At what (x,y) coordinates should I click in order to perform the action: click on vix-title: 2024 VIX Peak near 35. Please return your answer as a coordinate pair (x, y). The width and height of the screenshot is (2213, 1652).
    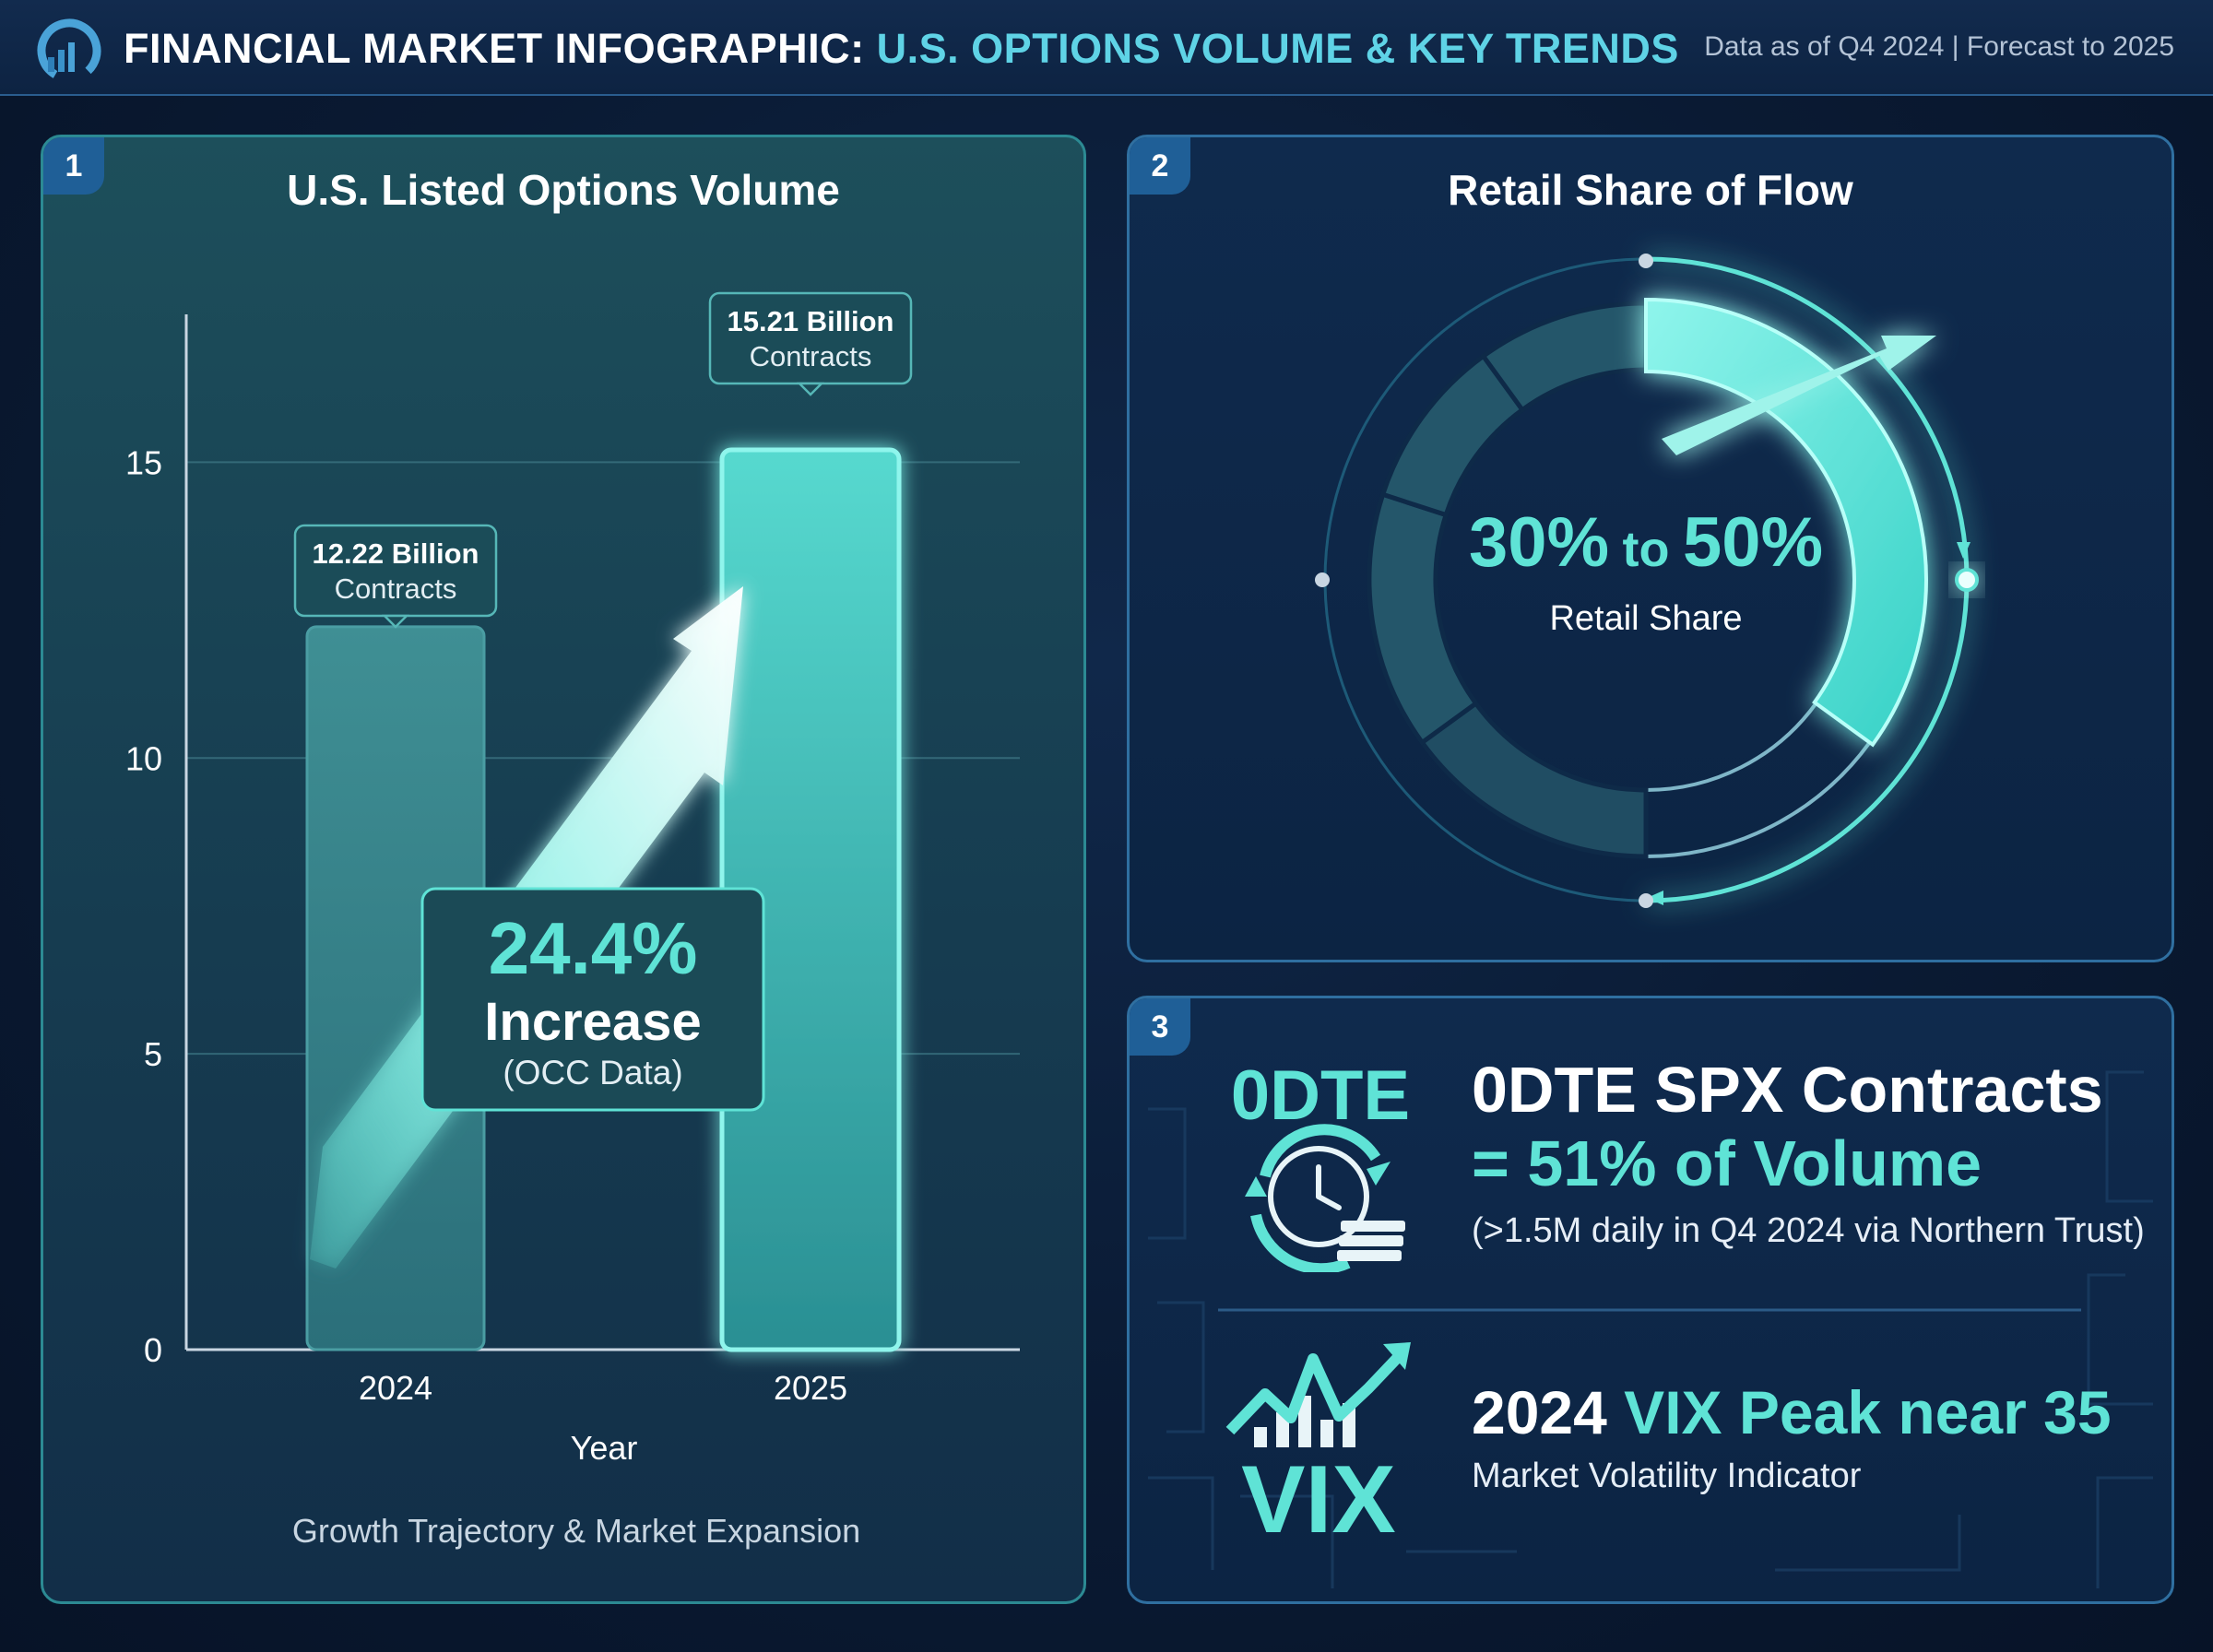
    Looking at the image, I should click on (1792, 1412).